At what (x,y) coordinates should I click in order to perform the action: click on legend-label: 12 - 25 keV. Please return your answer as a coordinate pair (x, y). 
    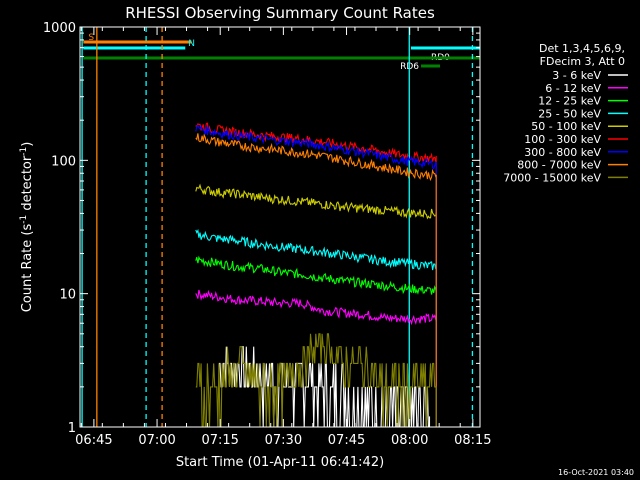
    Looking at the image, I should click on (569, 101).